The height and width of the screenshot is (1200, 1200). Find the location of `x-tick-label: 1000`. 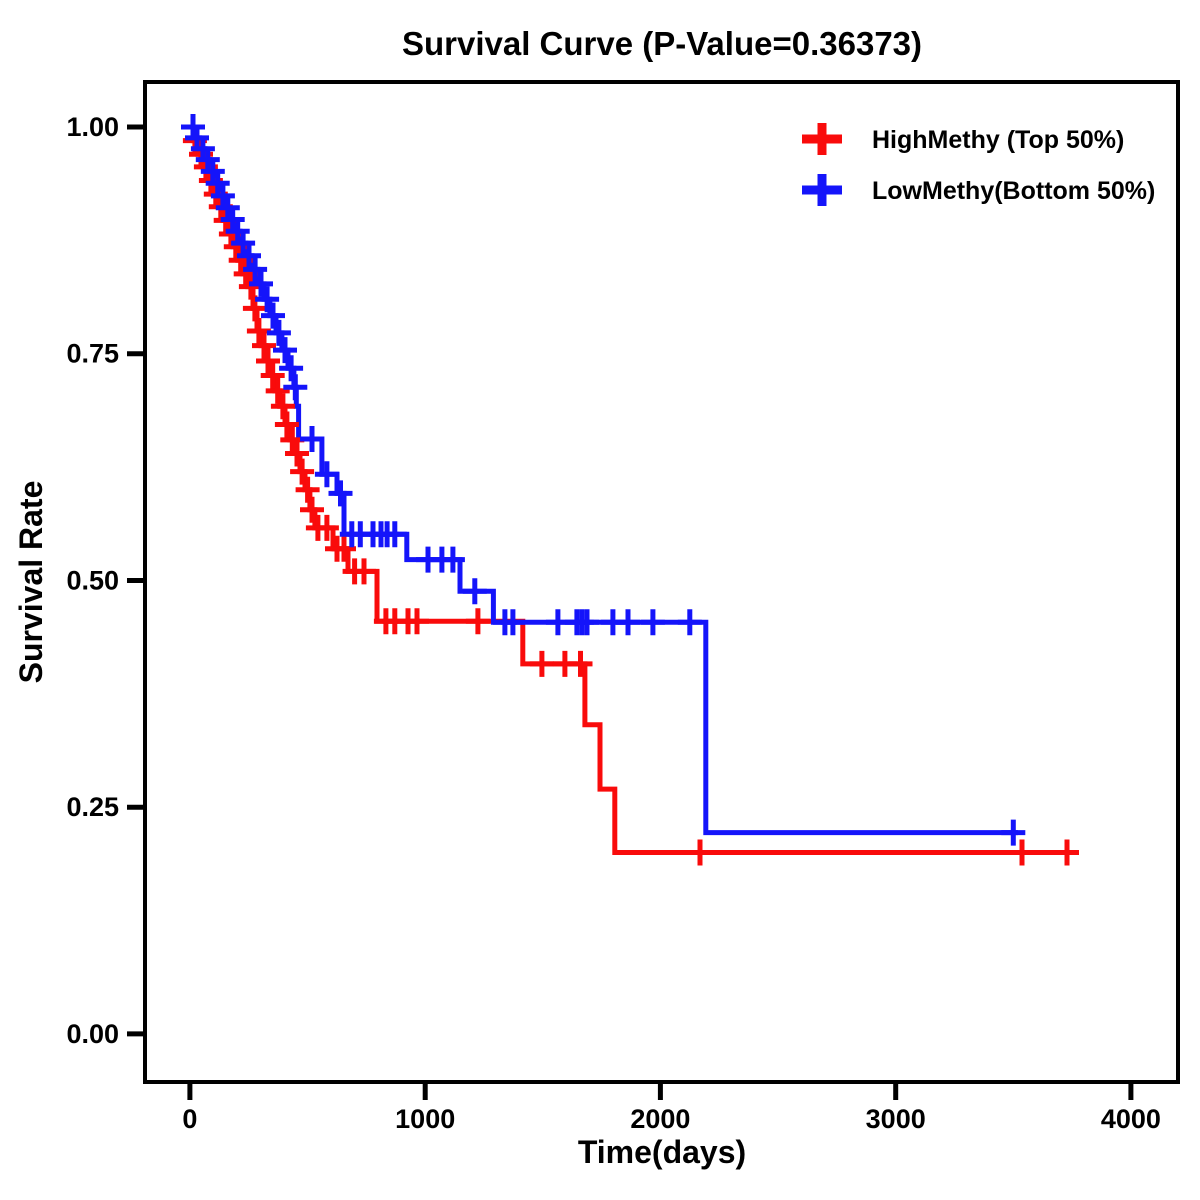

x-tick-label: 1000 is located at coordinates (425, 1119).